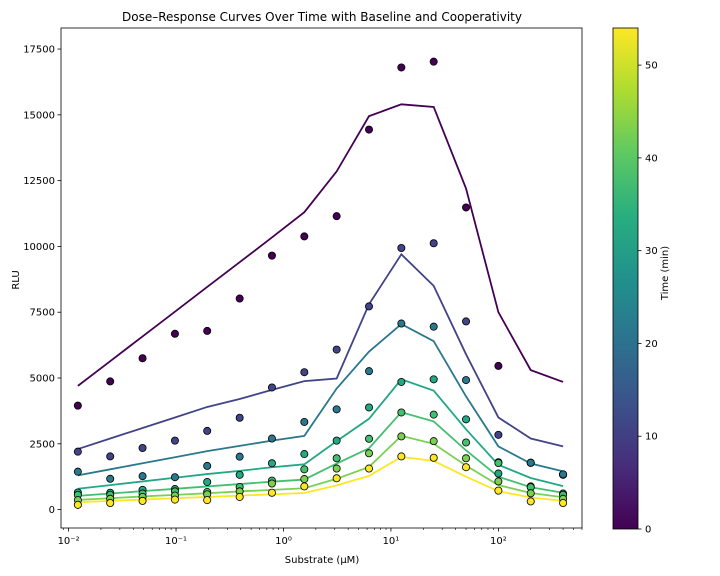 Image resolution: width=720 pixels, height=576 pixels. Describe the element at coordinates (651, 344) in the screenshot. I see `colorbar-tick-label: 20` at that location.